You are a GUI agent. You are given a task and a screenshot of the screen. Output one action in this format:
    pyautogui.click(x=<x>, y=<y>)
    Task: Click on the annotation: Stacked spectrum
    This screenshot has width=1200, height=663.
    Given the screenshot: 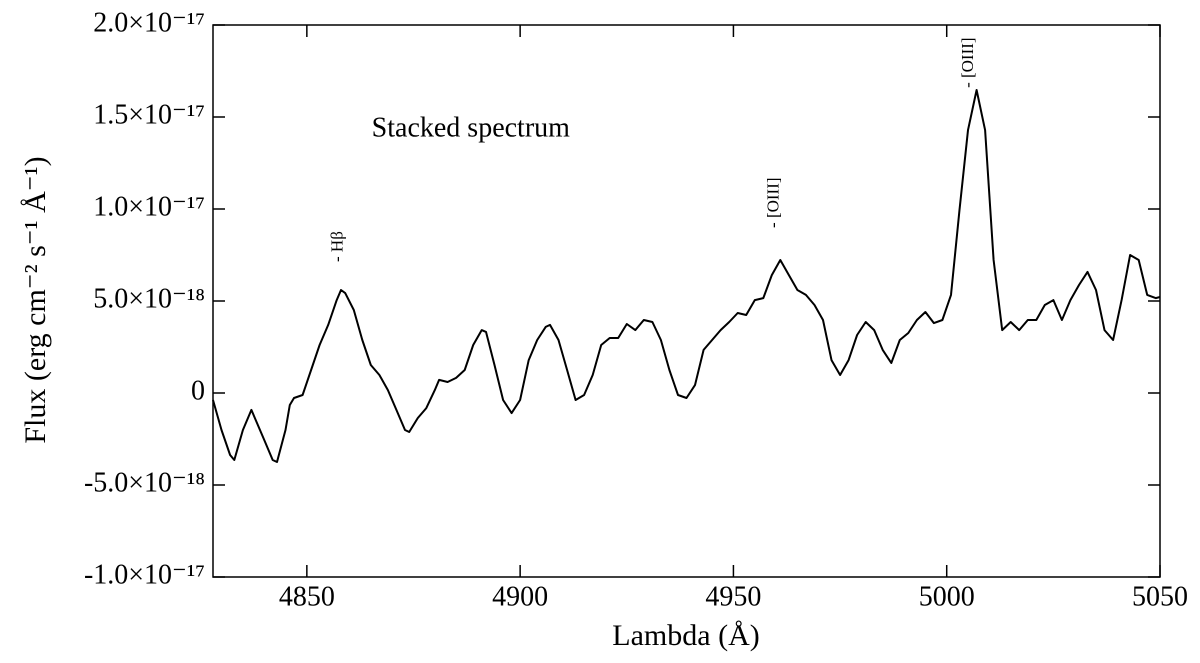 What is the action you would take?
    pyautogui.click(x=471, y=127)
    